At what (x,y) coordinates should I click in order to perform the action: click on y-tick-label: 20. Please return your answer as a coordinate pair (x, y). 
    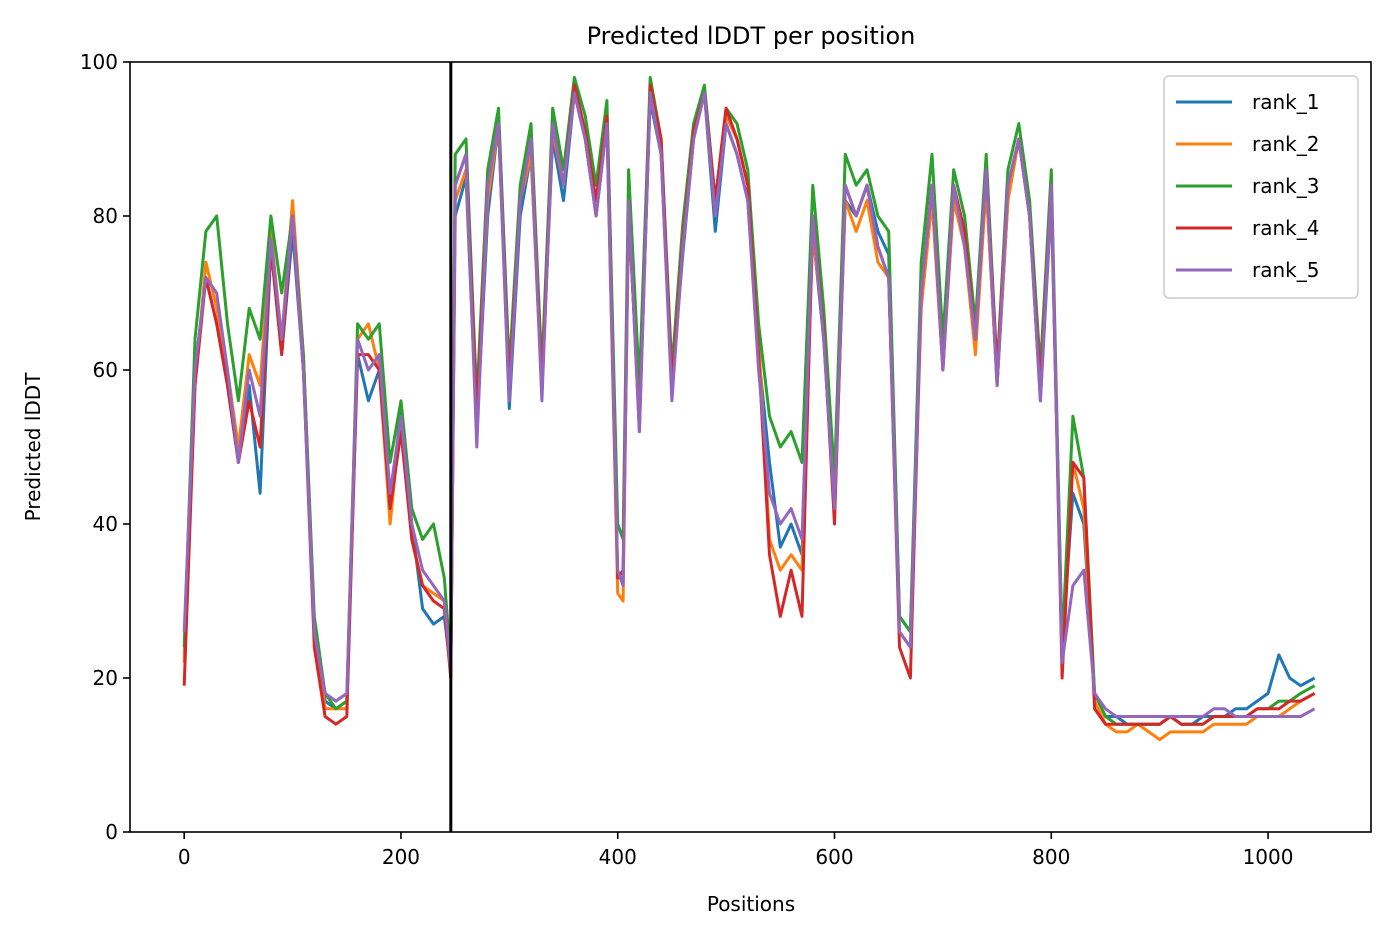
    Looking at the image, I should click on (105, 678).